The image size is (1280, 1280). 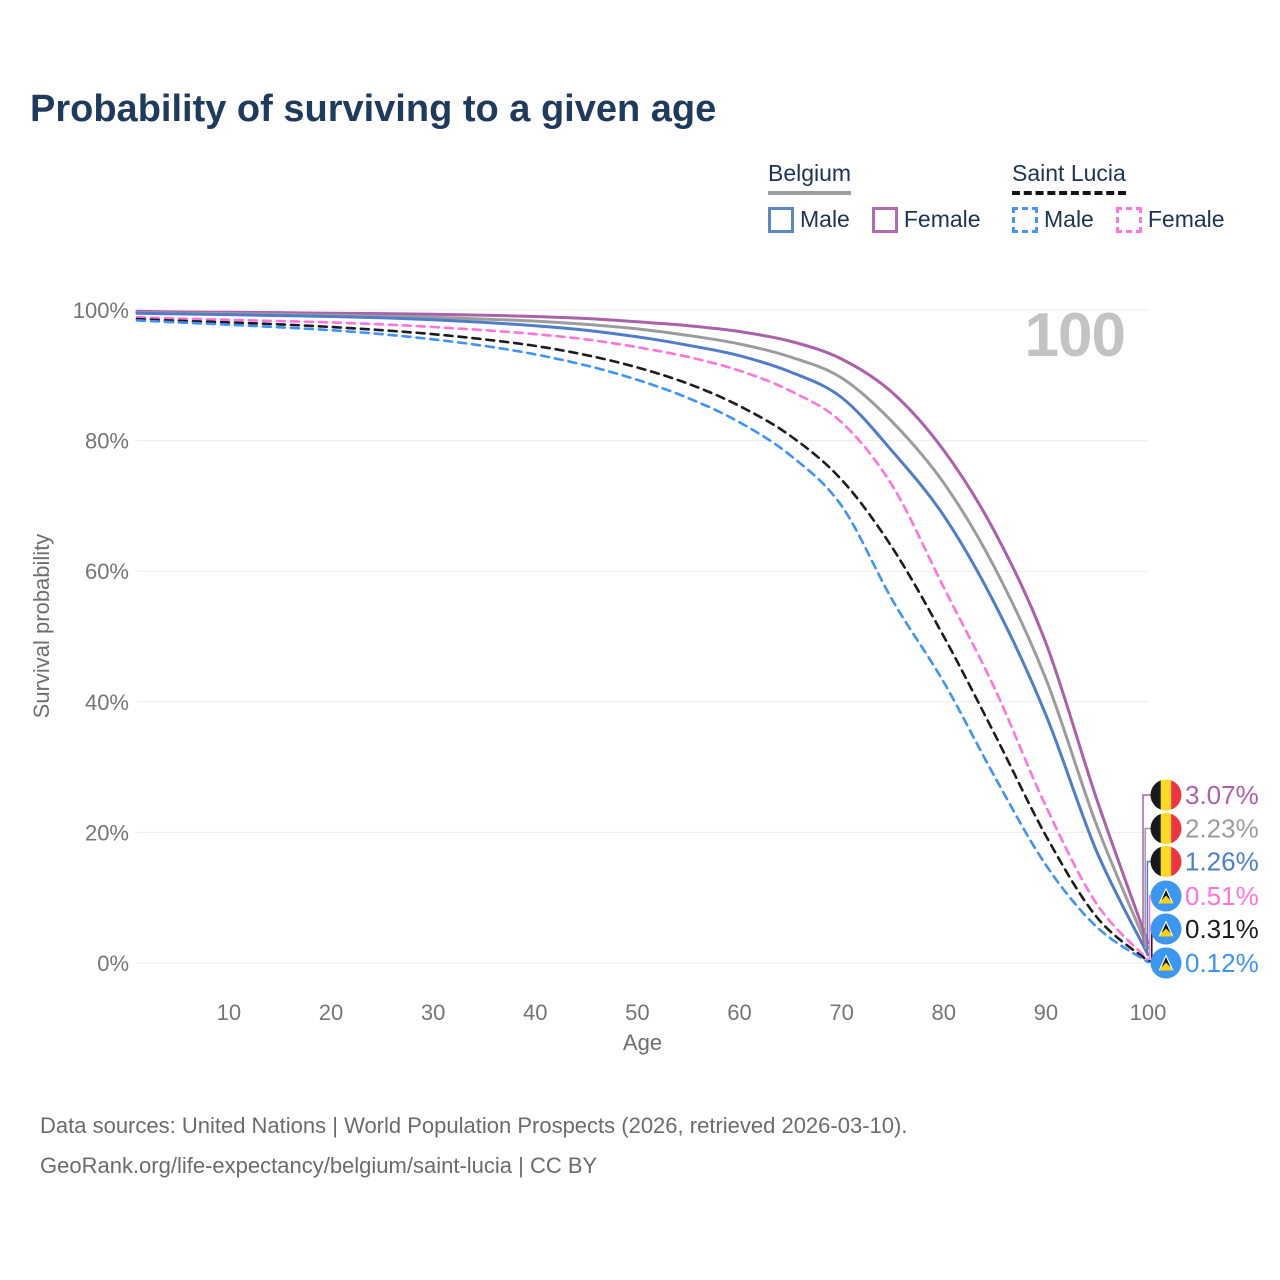 I want to click on legend-swatch-saint-lucia-male, so click(x=1025, y=219).